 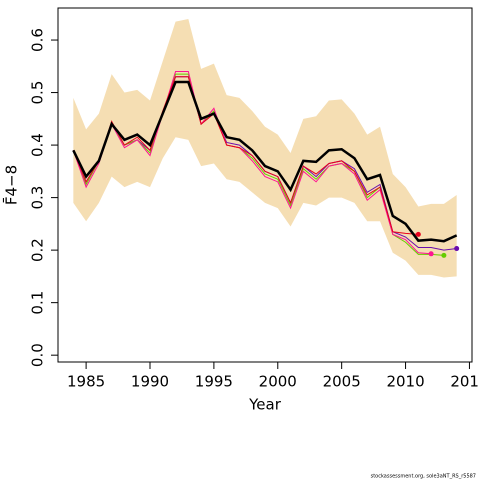 I want to click on x-tick-label: 2005, so click(x=342, y=382).